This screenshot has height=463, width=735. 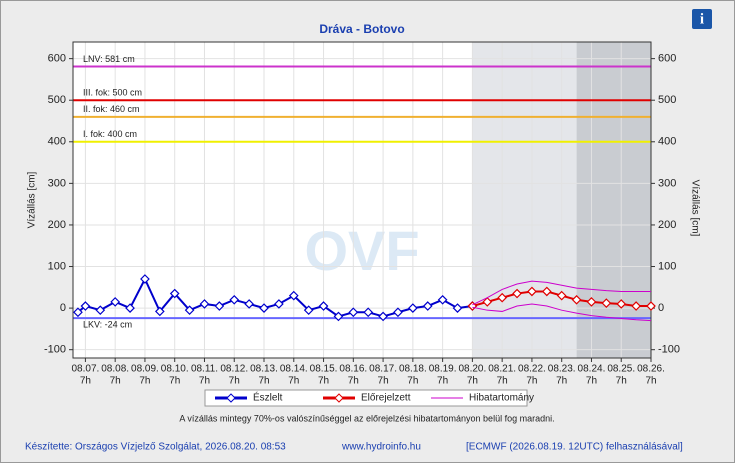 What do you see at coordinates (204, 369) in the screenshot?
I see `x-tick-label: 08.11.` at bounding box center [204, 369].